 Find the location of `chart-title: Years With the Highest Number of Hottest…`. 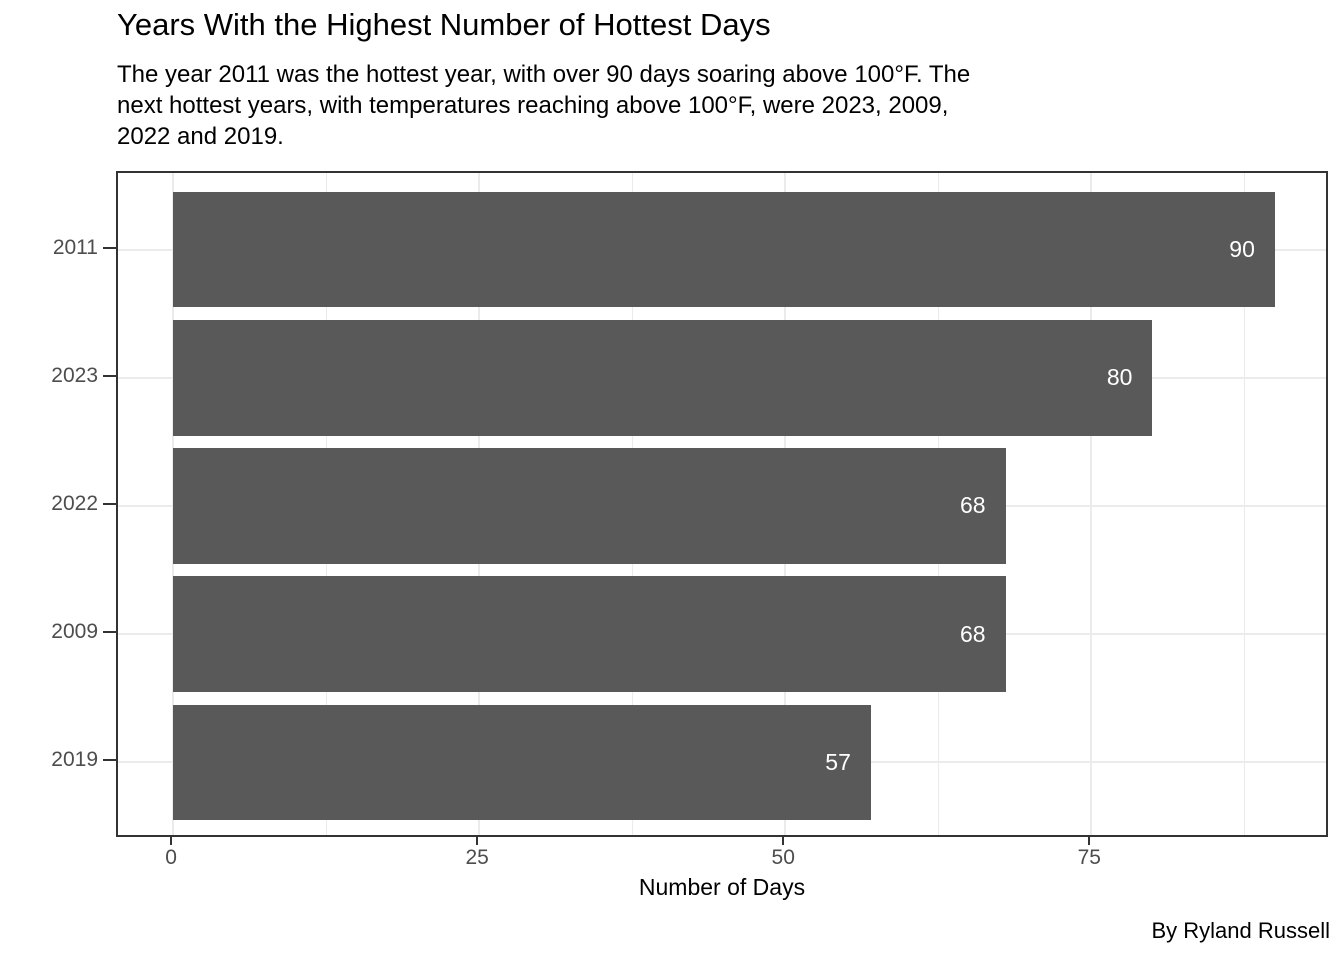

chart-title: Years With the Highest Number of Hottest… is located at coordinates (444, 24).